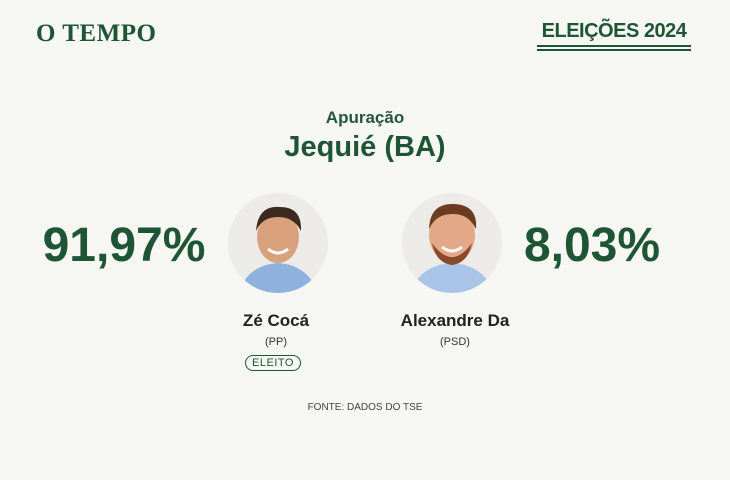 This screenshot has height=480, width=730. What do you see at coordinates (273, 363) in the screenshot?
I see `elected-badge: ELEITO` at bounding box center [273, 363].